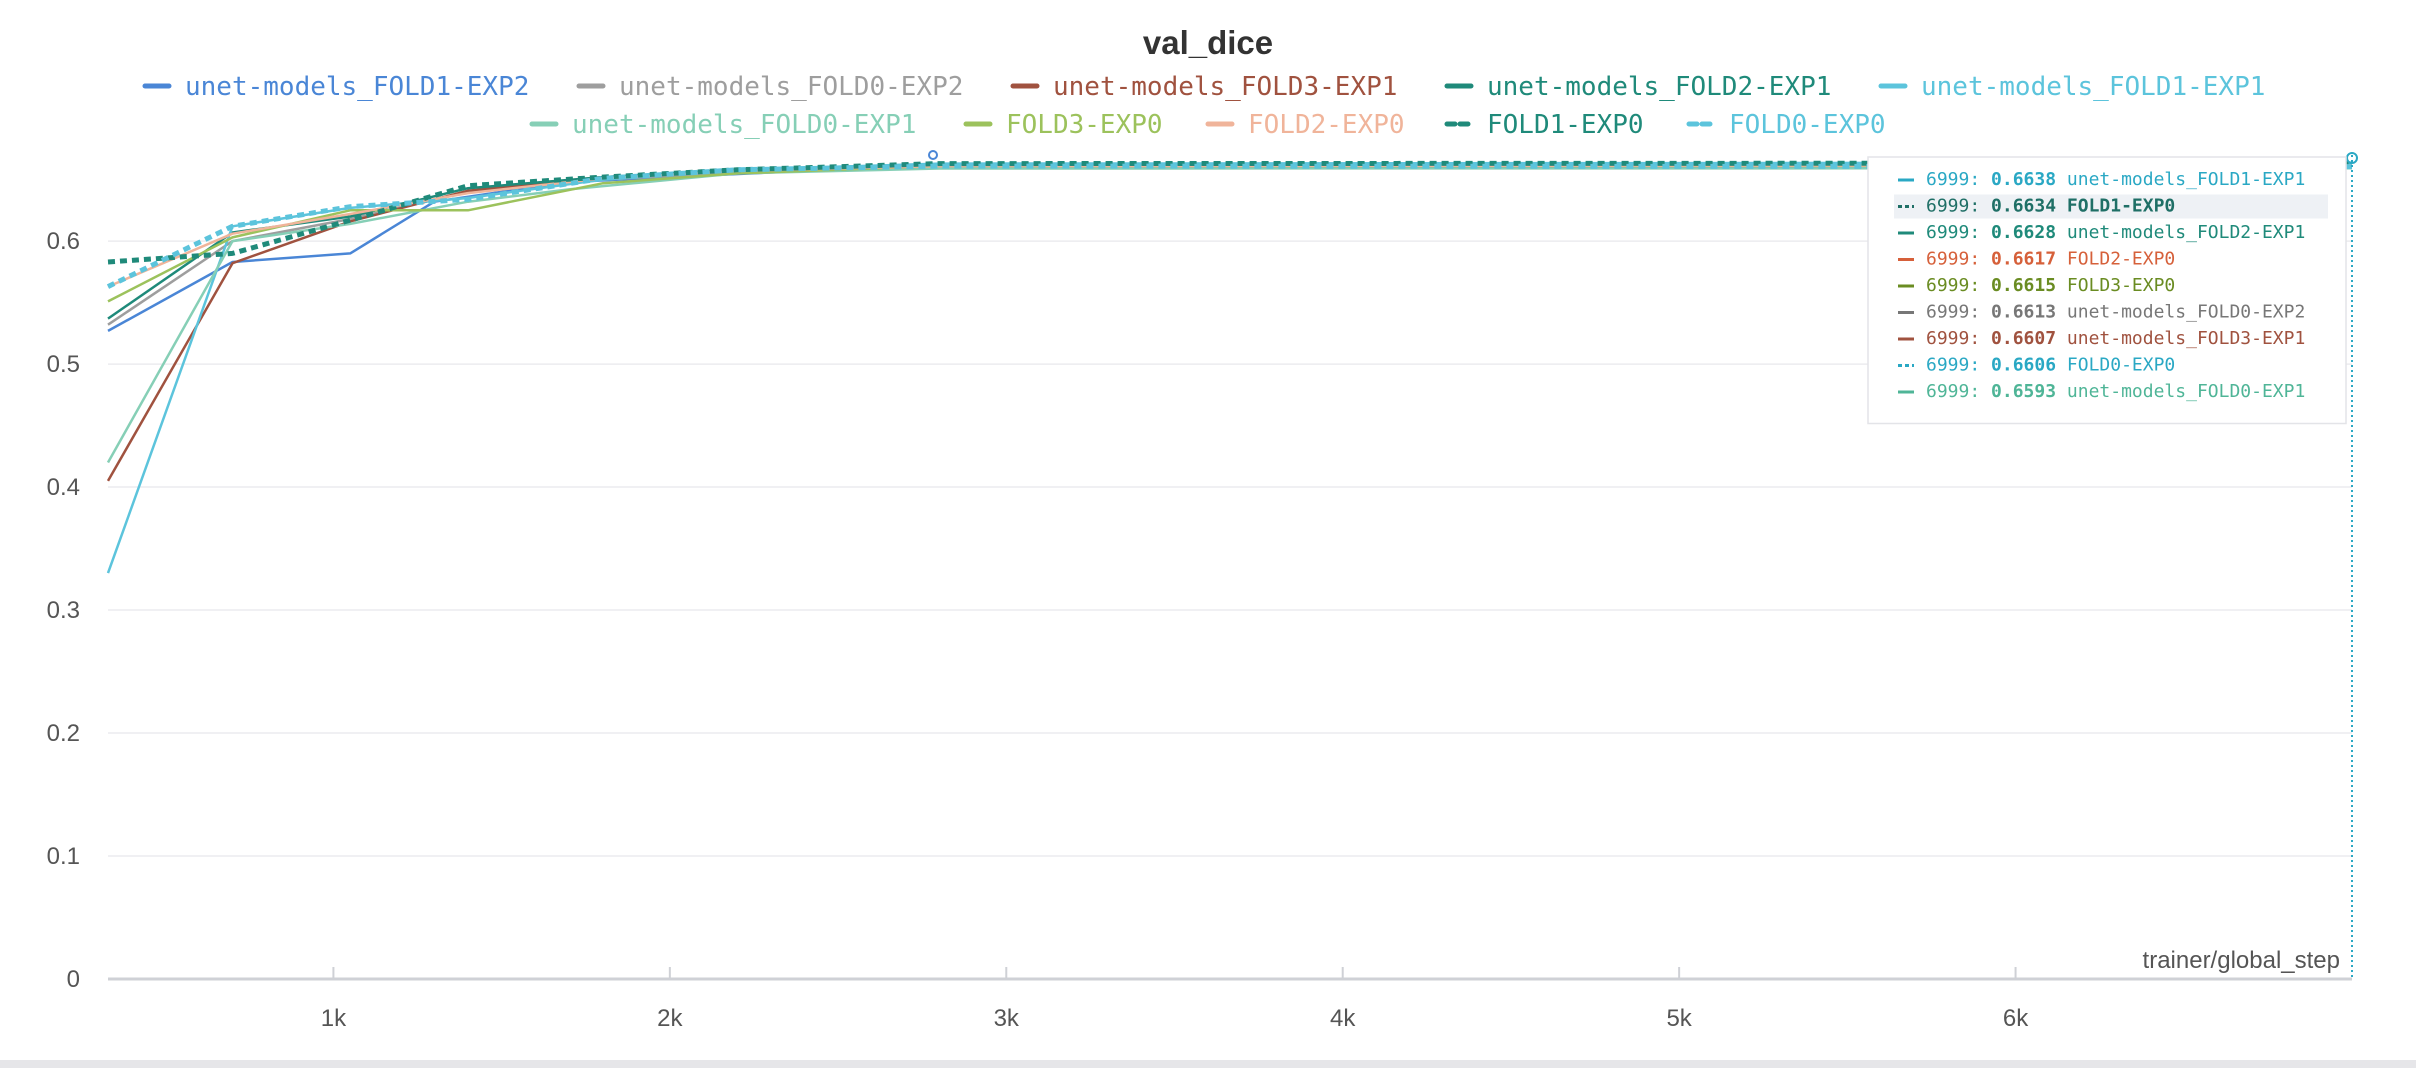 The height and width of the screenshot is (1068, 2416). What do you see at coordinates (1343, 1018) in the screenshot?
I see `x-tick-label: 4k` at bounding box center [1343, 1018].